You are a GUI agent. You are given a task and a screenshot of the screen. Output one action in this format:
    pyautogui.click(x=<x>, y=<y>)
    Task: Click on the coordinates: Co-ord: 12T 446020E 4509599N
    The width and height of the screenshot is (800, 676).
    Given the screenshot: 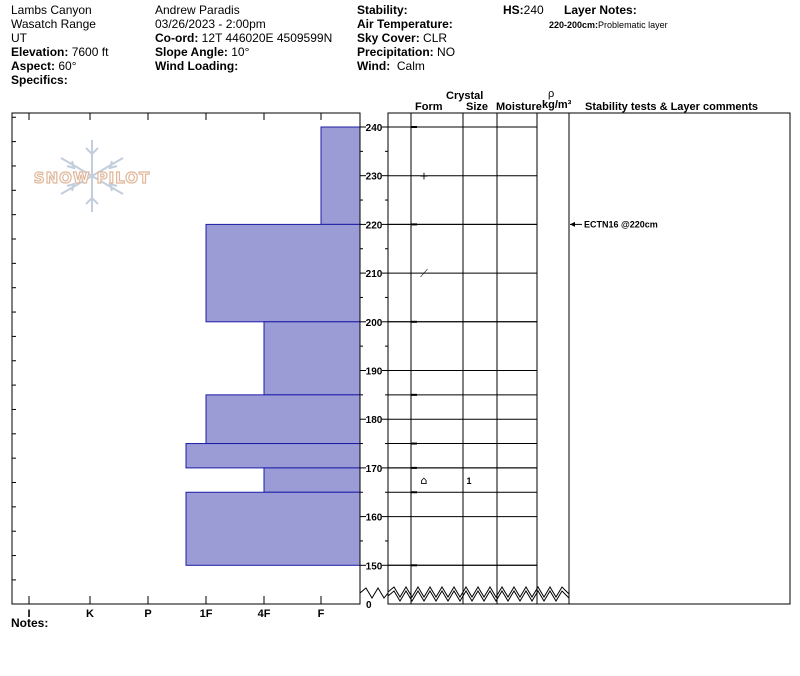 What is the action you would take?
    pyautogui.click(x=244, y=38)
    